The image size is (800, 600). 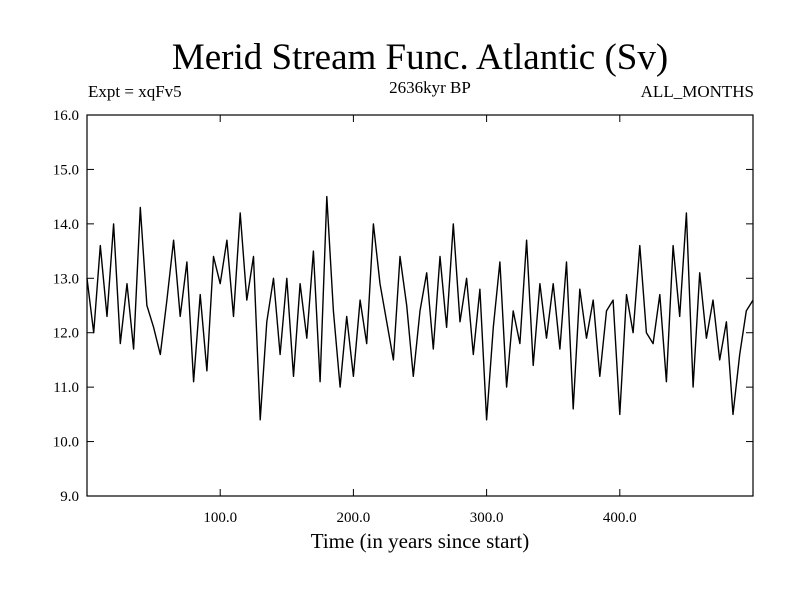 I want to click on x-tick-label: 400.0, so click(x=620, y=518).